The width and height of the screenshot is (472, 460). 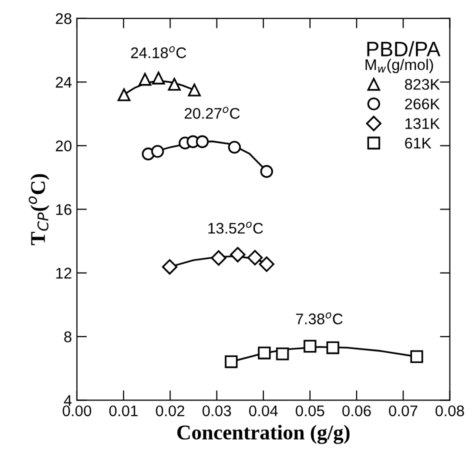 What do you see at coordinates (68, 400) in the screenshot?
I see `y-tick-label: 4` at bounding box center [68, 400].